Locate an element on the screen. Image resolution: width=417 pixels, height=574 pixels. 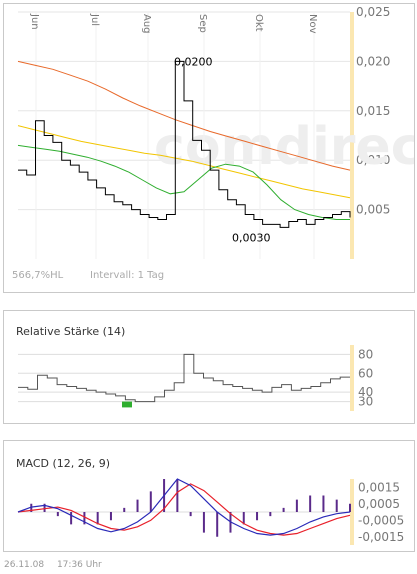
y-tick-label-1: 0,020 is located at coordinates (373, 61).